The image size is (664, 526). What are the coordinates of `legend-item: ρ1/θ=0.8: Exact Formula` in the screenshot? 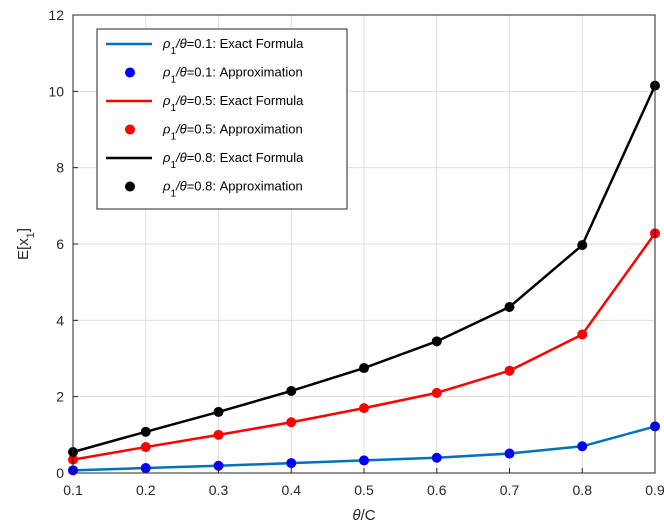 It's located at (205, 160).